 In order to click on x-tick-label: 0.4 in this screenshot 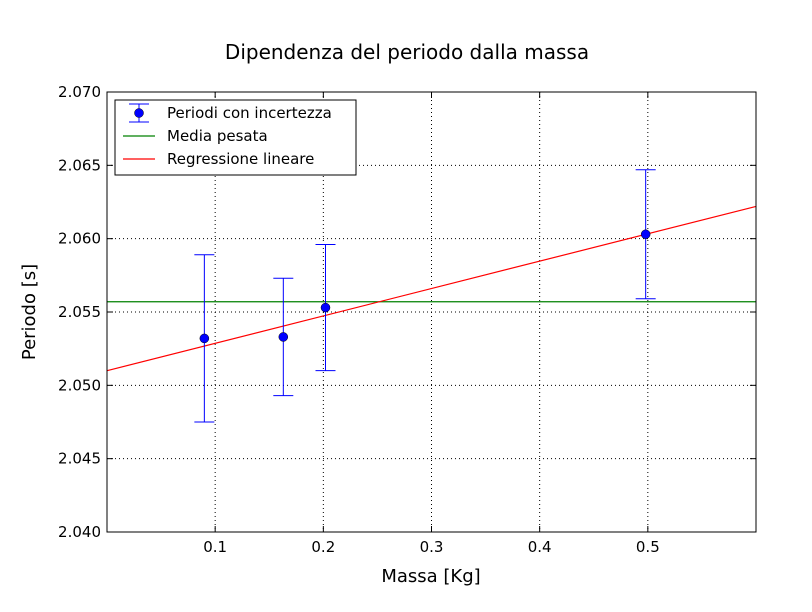, I will do `click(540, 547)`.